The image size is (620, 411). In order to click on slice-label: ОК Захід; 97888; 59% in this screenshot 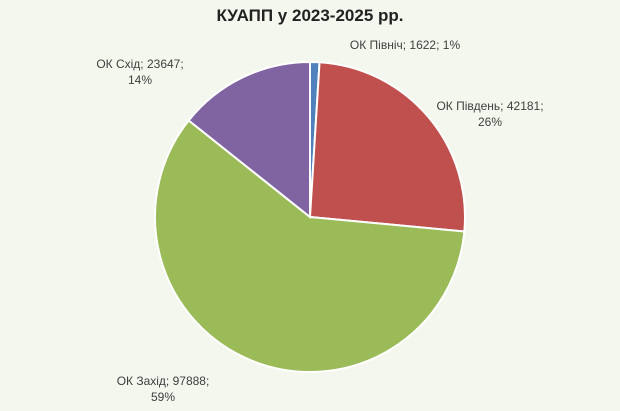, I will do `click(163, 389)`.